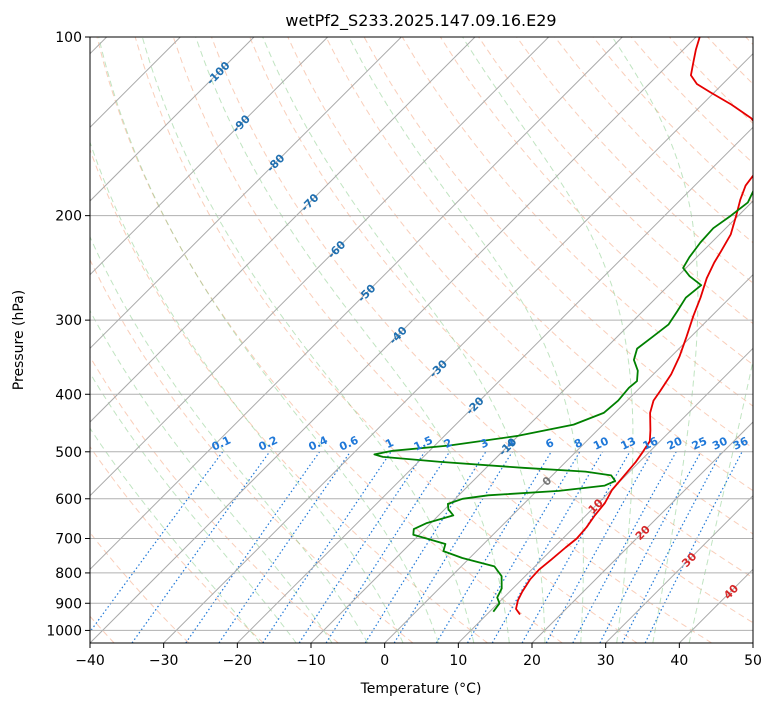 The width and height of the screenshot is (775, 708). Describe the element at coordinates (68, 395) in the screenshot. I see `y-tick-label-3: 400` at that location.